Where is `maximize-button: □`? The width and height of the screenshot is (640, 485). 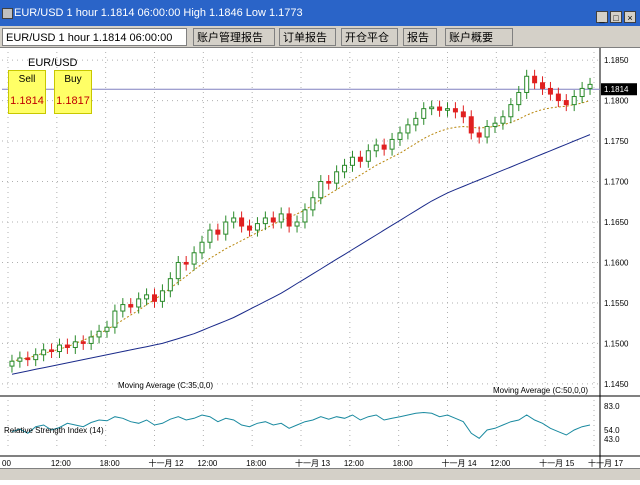
maximize-button: □ is located at coordinates (616, 17).